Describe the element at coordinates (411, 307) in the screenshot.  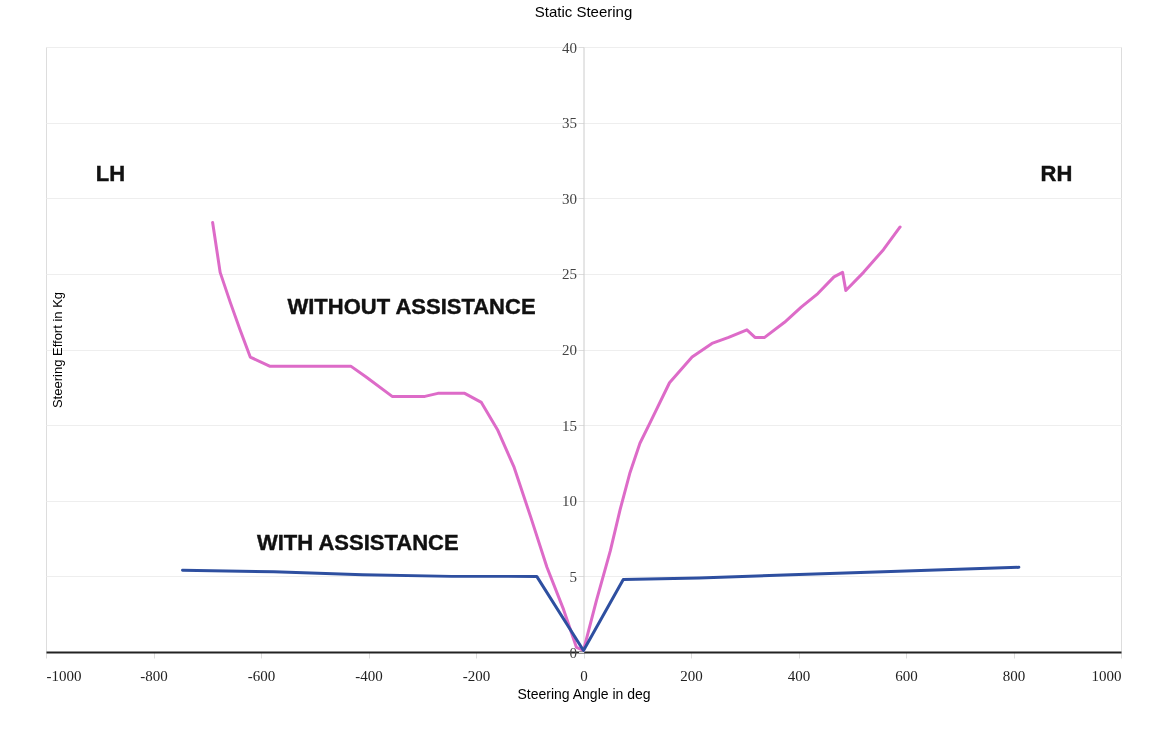
I see `annotation: WITHOUT ASSISTANCE` at that location.